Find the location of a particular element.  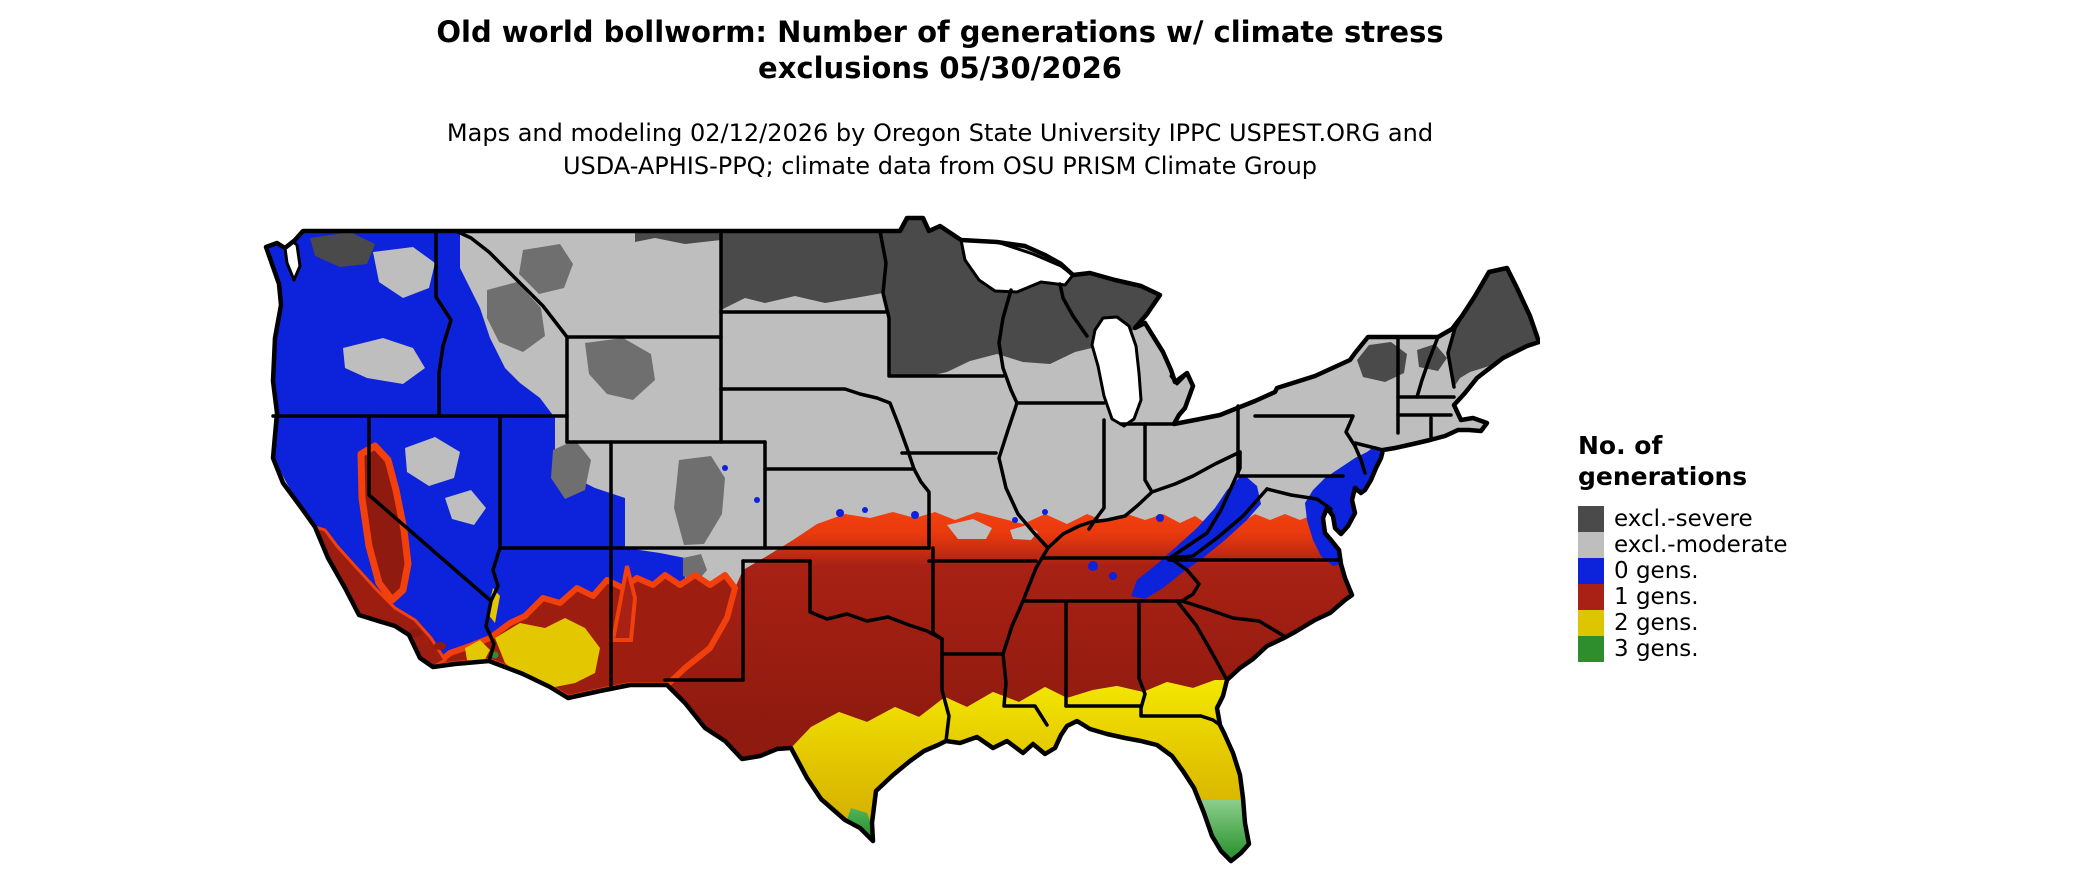

legend-label: 3 gens. is located at coordinates (1656, 649).